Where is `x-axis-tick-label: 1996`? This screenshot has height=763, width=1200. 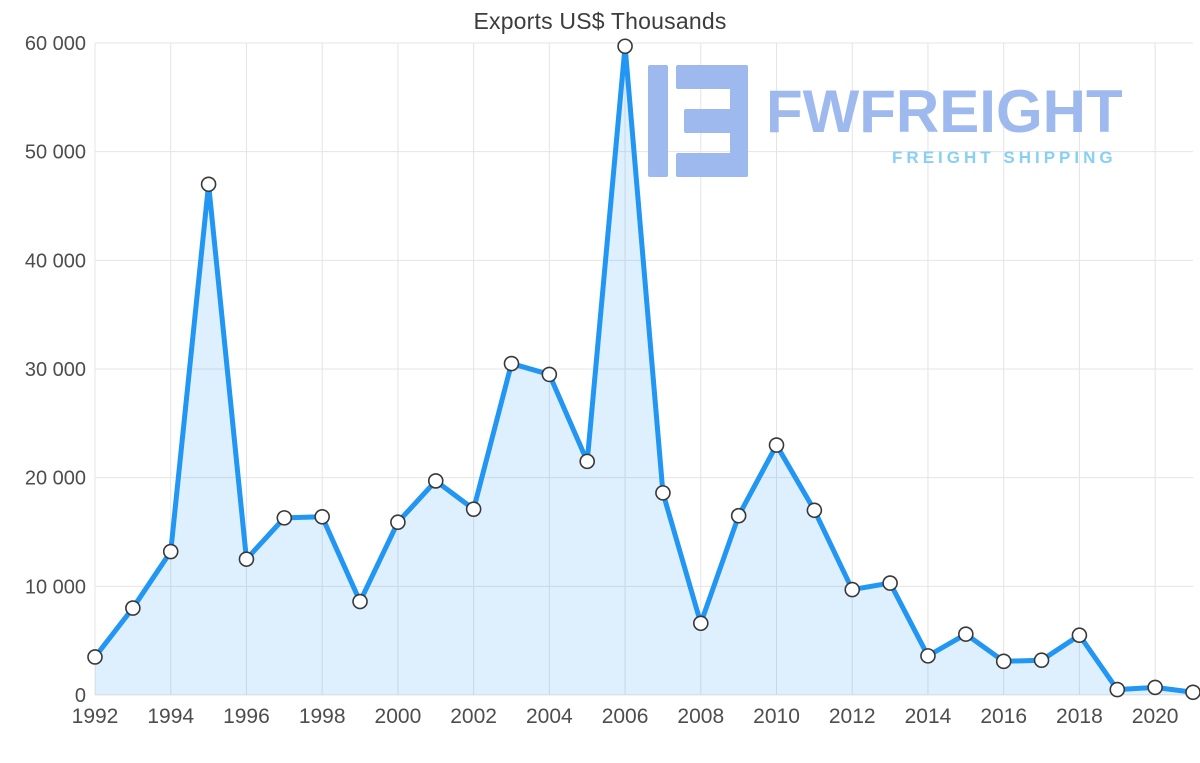
x-axis-tick-label: 1996 is located at coordinates (246, 716).